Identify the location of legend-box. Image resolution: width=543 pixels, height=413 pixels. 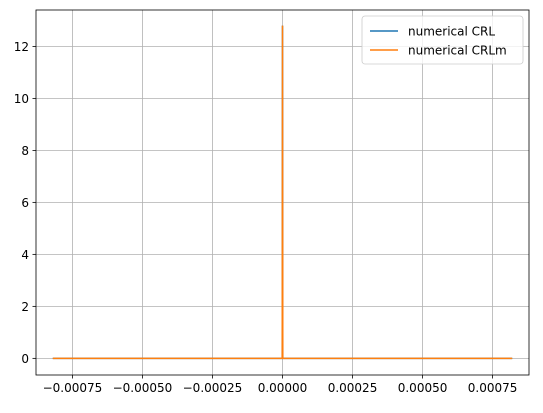
(442, 40).